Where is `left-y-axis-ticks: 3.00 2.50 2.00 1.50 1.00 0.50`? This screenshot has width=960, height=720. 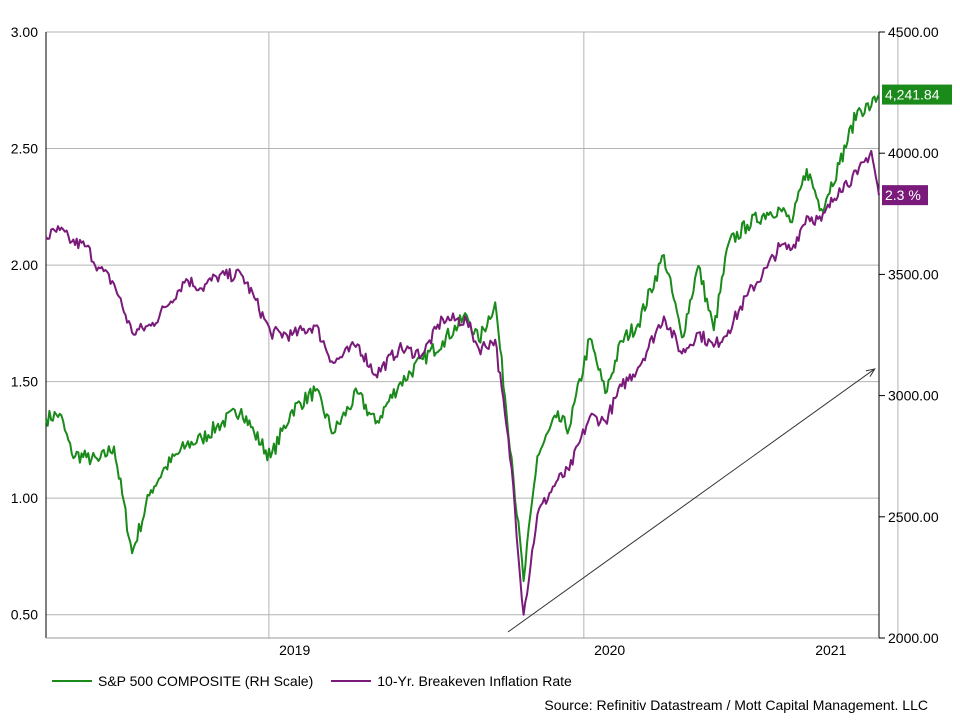 left-y-axis-ticks: 3.00 2.50 2.00 1.50 1.00 0.50 is located at coordinates (24, 323).